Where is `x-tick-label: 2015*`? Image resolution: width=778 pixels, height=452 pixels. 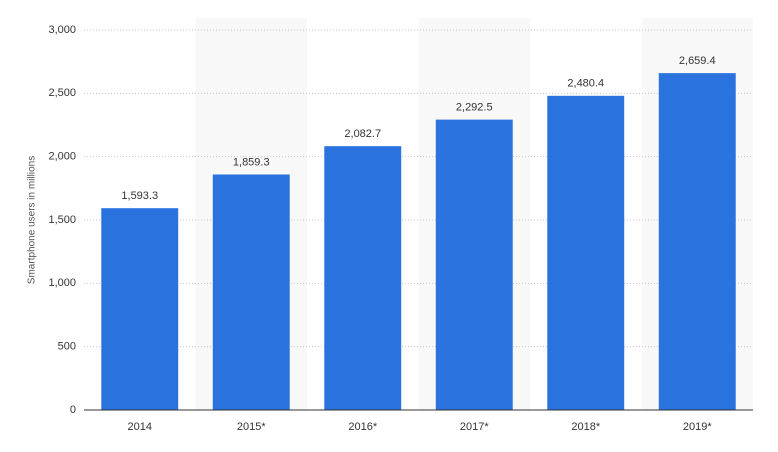
x-tick-label: 2015* is located at coordinates (251, 427).